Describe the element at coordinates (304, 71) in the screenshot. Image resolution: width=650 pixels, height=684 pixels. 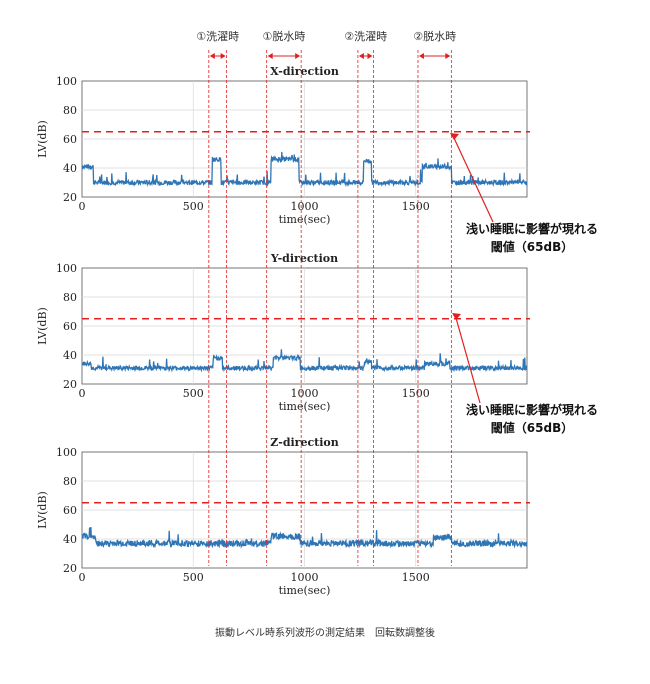
I see `chart-title: X-direction` at that location.